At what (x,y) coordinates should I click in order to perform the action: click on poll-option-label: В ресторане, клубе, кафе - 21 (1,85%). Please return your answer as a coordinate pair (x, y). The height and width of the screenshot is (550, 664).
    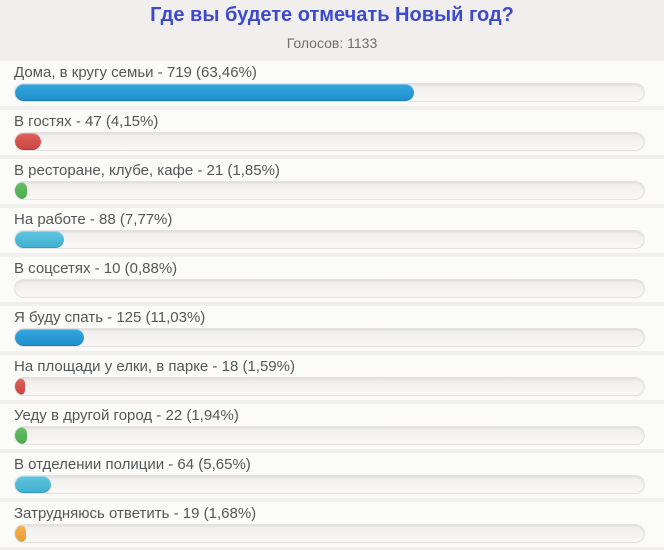
    Looking at the image, I should click on (147, 170).